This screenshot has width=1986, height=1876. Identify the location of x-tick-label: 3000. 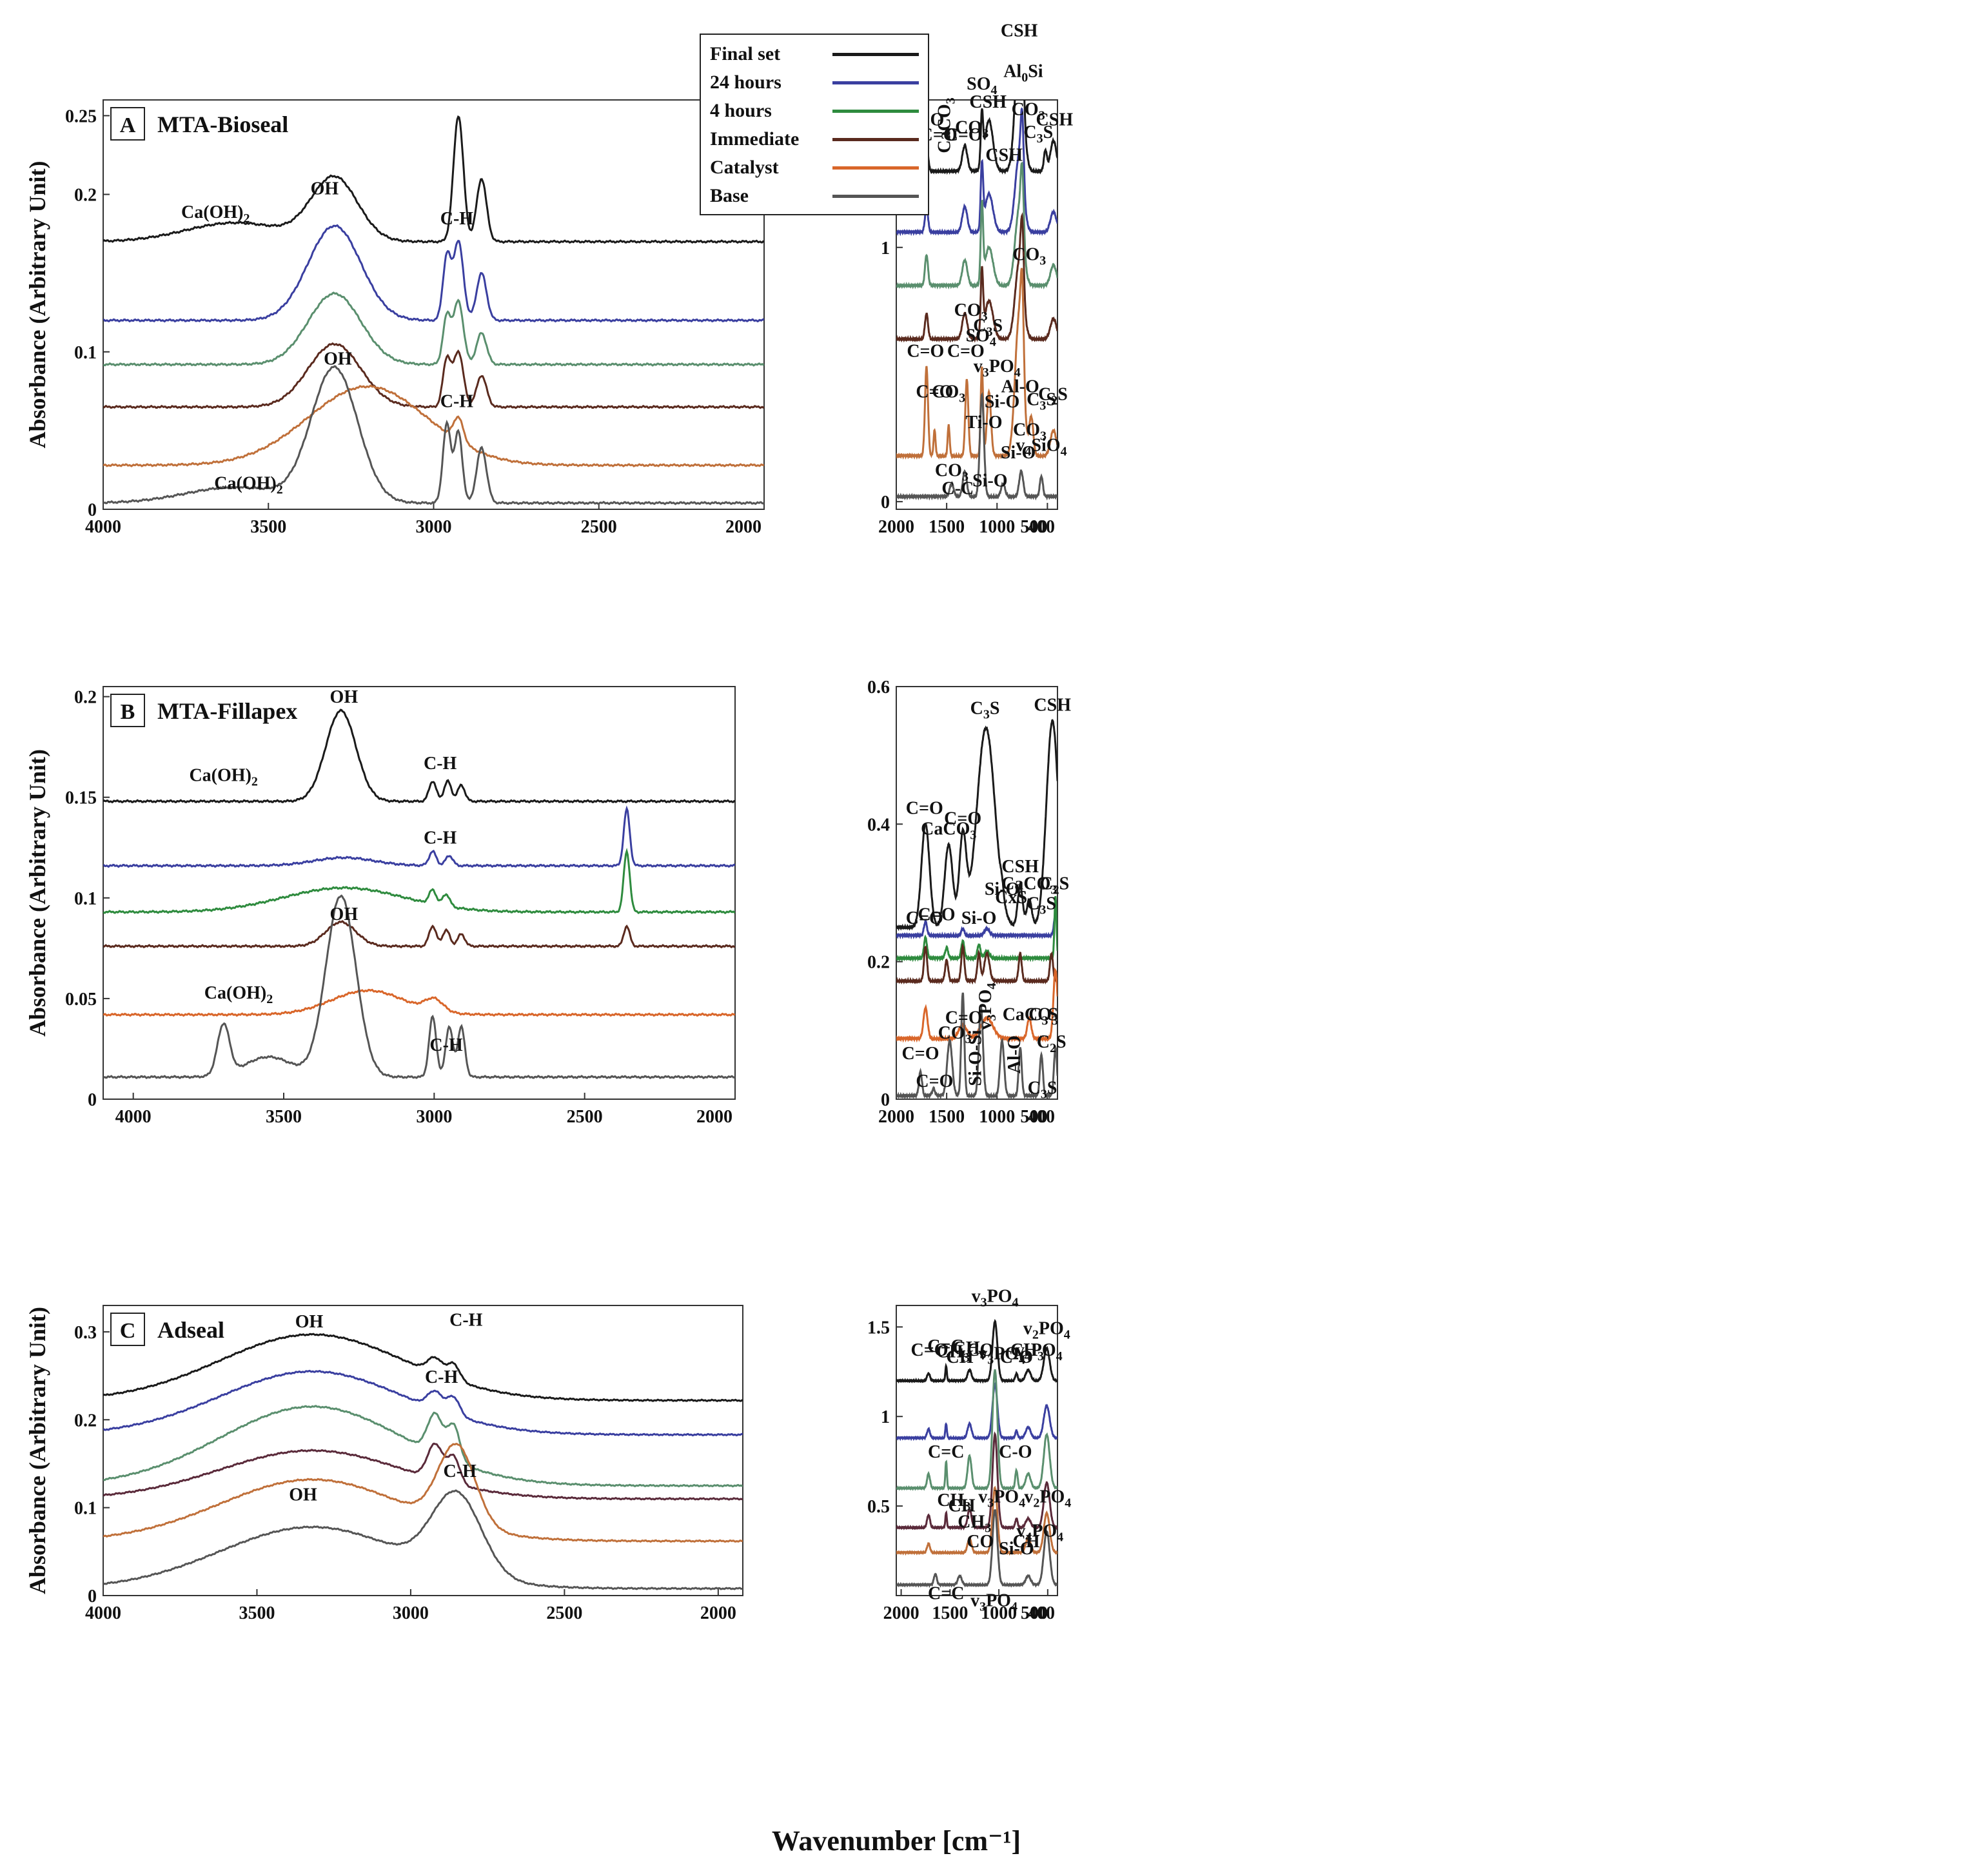
(411, 1613).